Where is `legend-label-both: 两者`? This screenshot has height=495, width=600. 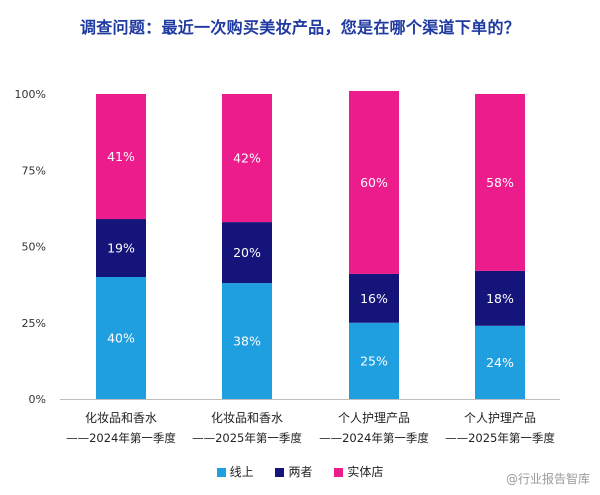 legend-label-both: 两者 is located at coordinates (300, 472).